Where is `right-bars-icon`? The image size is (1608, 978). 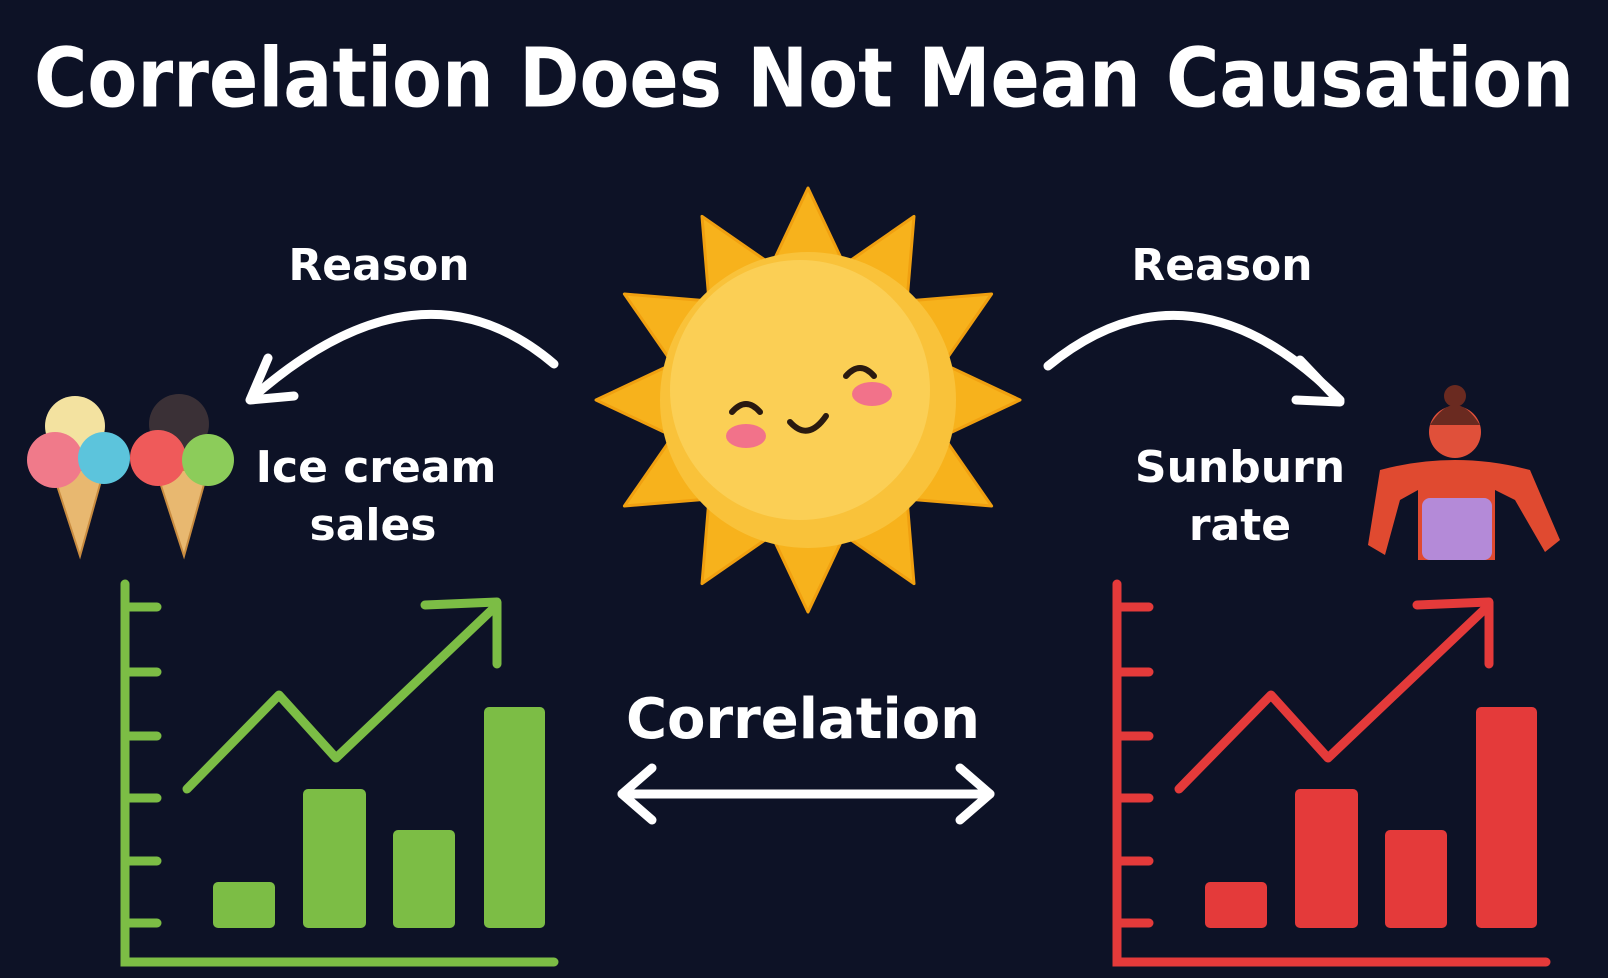 right-bars-icon is located at coordinates (1371, 817).